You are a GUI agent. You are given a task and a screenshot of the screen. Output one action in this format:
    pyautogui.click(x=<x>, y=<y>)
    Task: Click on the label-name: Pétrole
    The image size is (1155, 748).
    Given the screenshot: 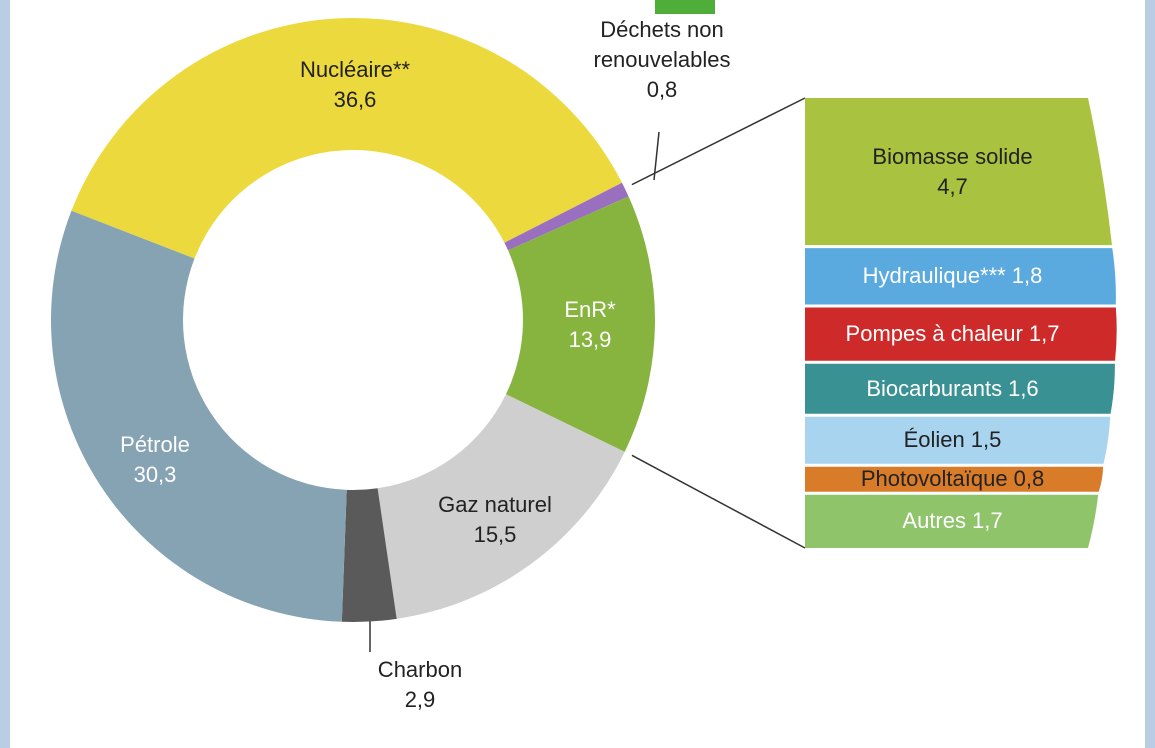 What is the action you would take?
    pyautogui.click(x=155, y=444)
    